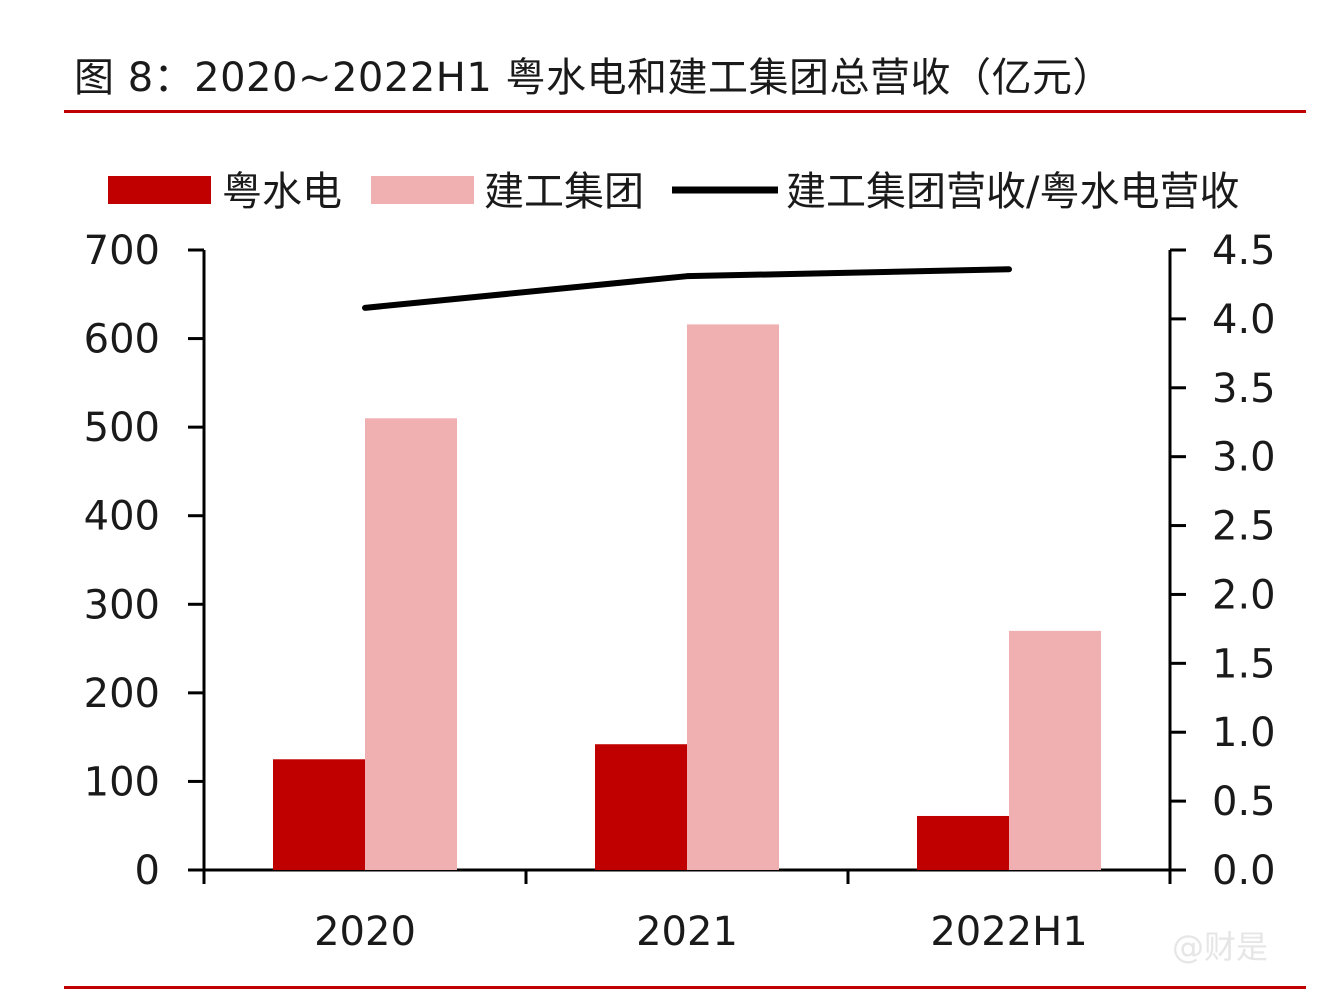 The height and width of the screenshot is (992, 1342). What do you see at coordinates (1244, 527) in the screenshot?
I see `right-tick-label: 2.5` at bounding box center [1244, 527].